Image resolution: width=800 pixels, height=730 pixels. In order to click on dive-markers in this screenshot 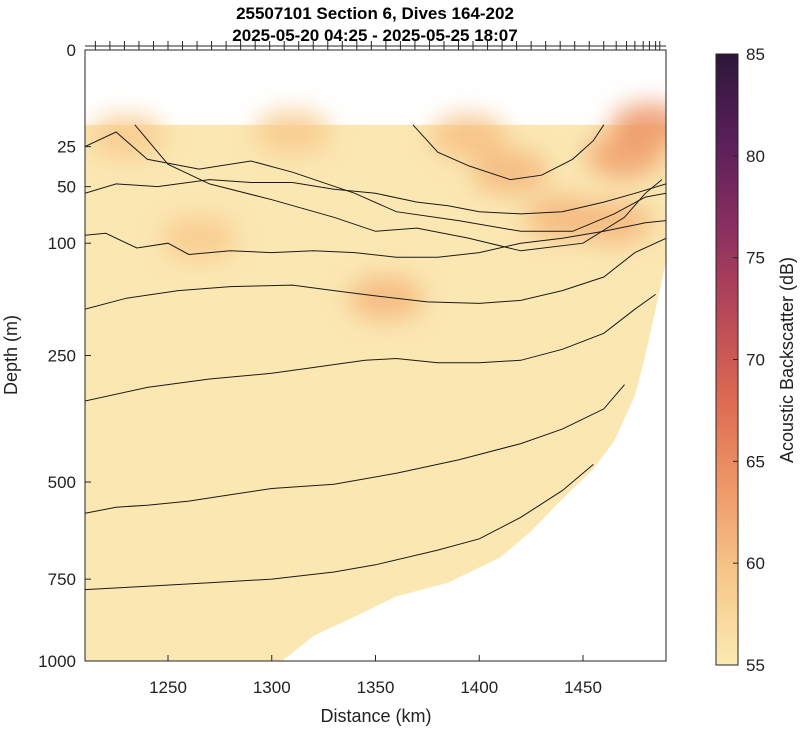, I will do `click(375, 45)`.